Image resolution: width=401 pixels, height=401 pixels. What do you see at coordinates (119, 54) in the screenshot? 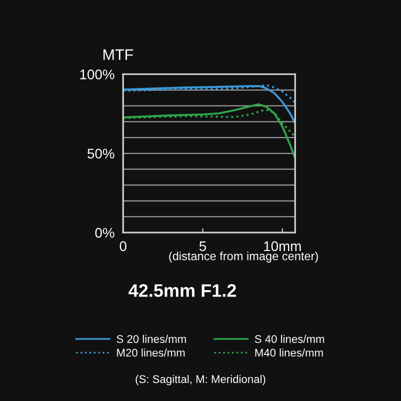
I see `y-axis-title: MTF` at bounding box center [119, 54].